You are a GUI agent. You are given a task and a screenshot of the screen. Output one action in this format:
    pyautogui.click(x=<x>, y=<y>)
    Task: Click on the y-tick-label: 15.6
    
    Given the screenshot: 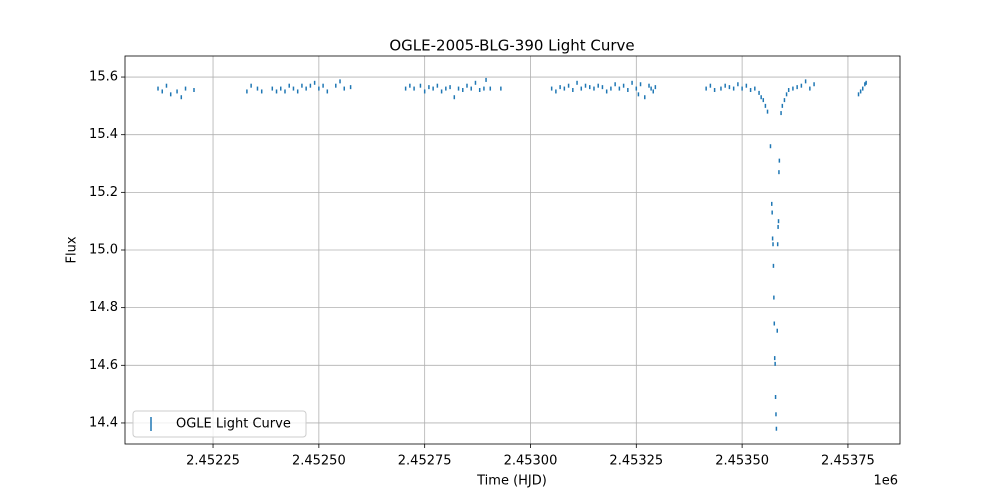 What is the action you would take?
    pyautogui.click(x=103, y=77)
    